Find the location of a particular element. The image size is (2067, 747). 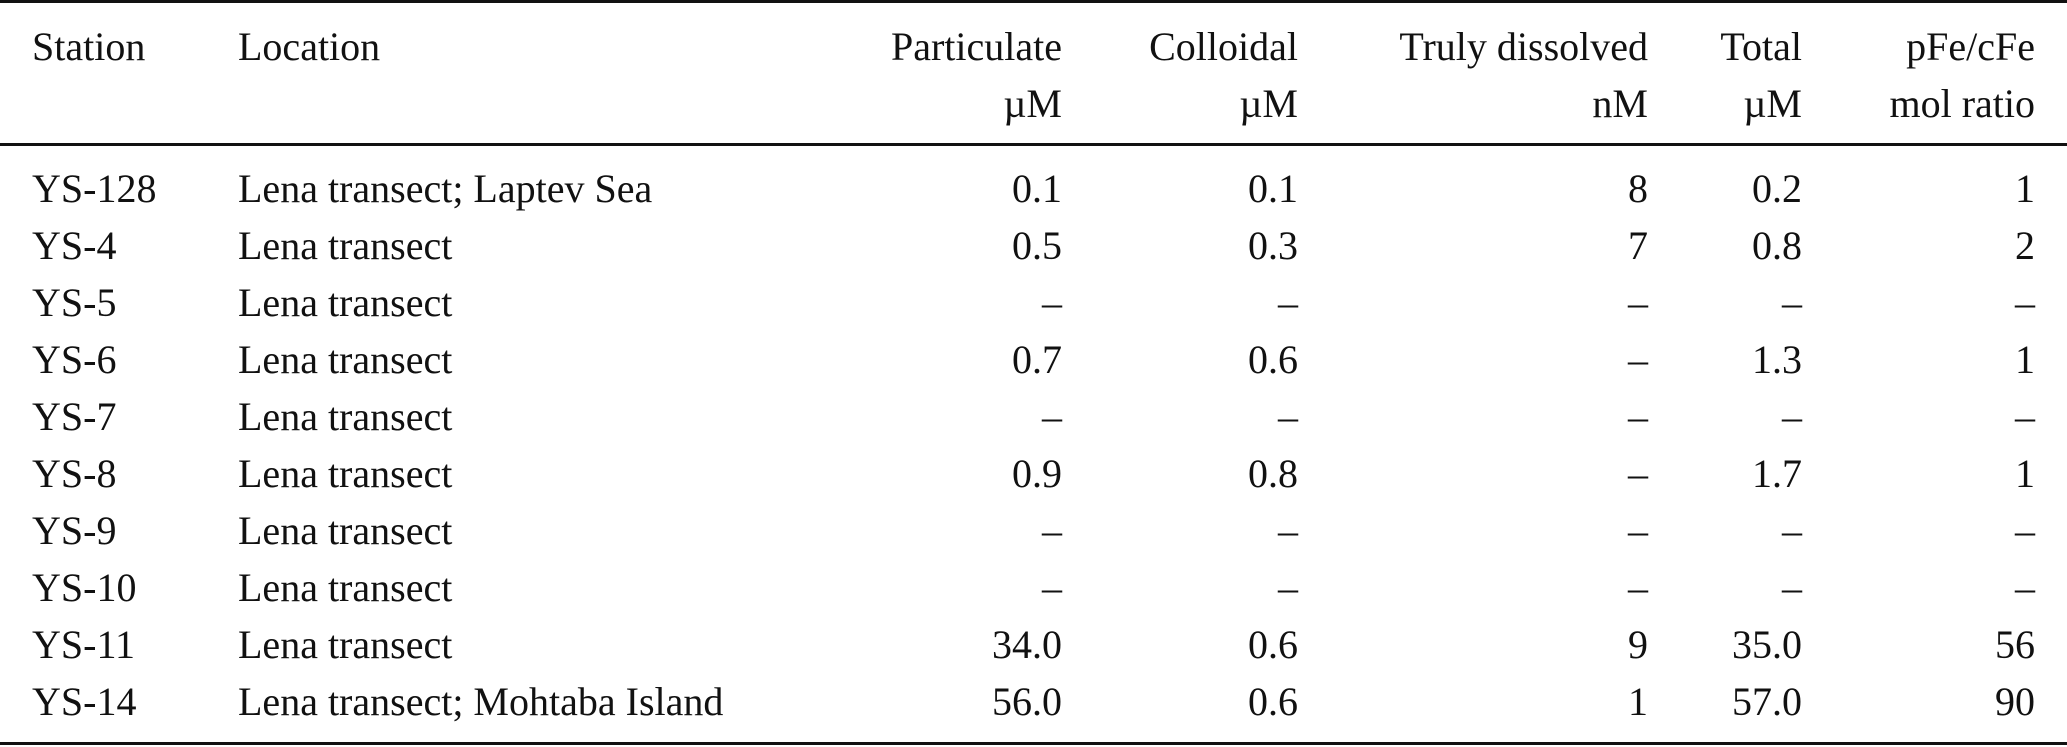

table-header-rule is located at coordinates (1033, 144).